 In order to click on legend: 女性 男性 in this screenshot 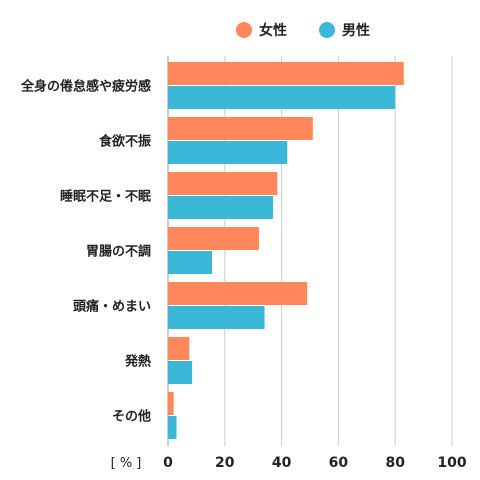, I will do `click(303, 30)`.